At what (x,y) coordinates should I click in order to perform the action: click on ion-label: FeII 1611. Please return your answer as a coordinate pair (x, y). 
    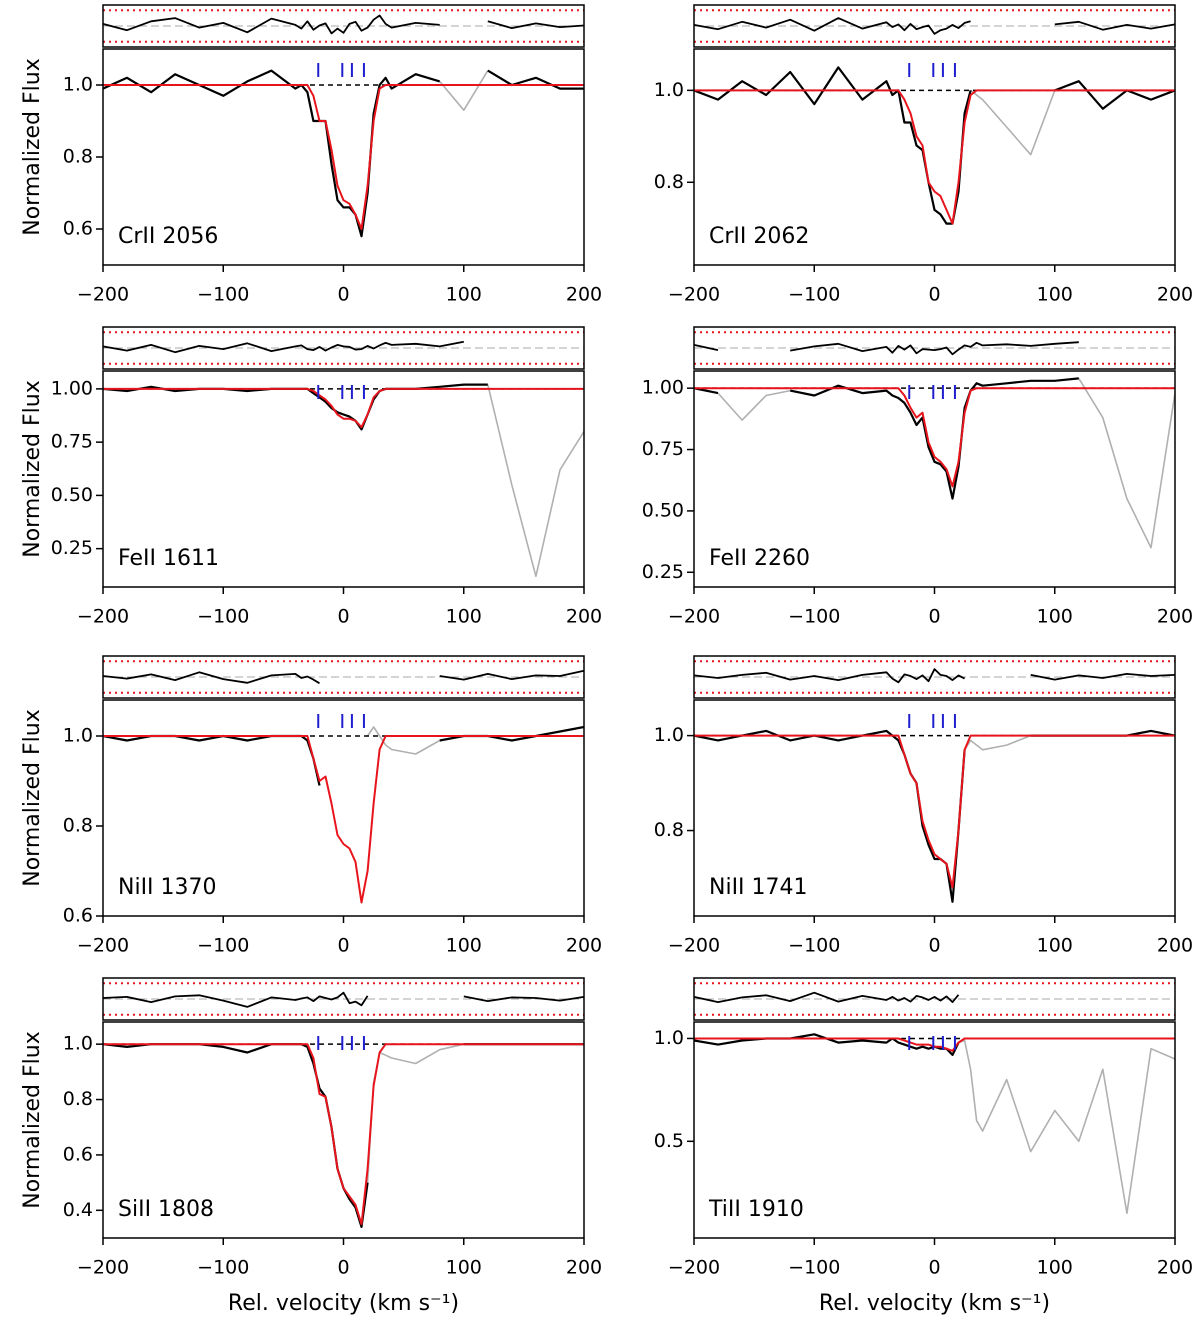
    Looking at the image, I should click on (168, 558).